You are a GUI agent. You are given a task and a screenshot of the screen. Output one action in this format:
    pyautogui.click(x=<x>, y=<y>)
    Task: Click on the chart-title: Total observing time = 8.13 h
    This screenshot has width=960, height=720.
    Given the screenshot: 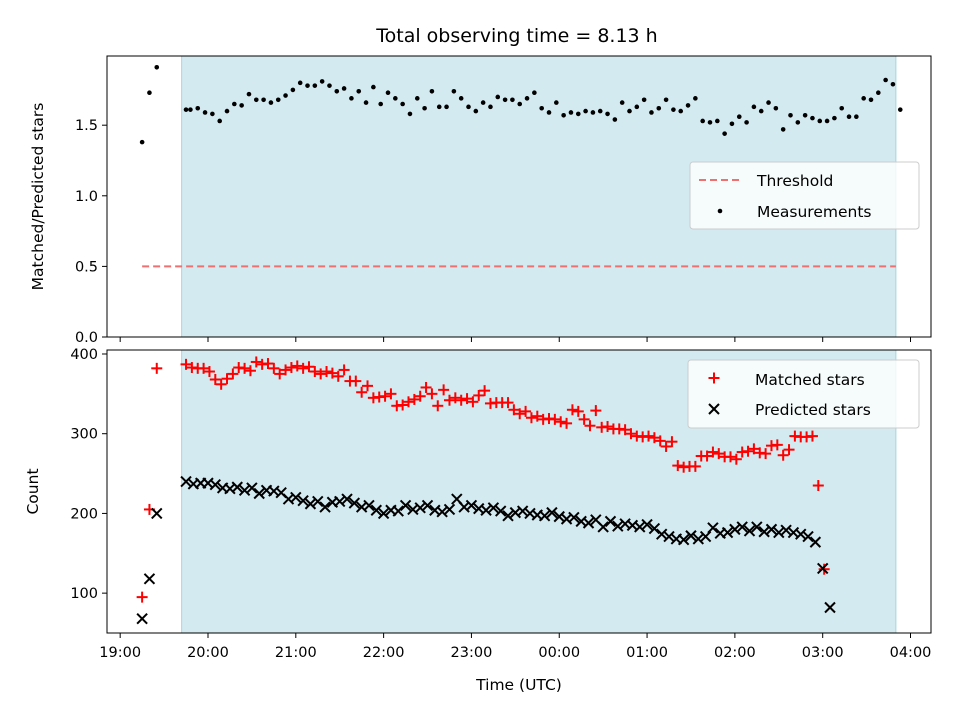 What is the action you would take?
    pyautogui.click(x=516, y=36)
    